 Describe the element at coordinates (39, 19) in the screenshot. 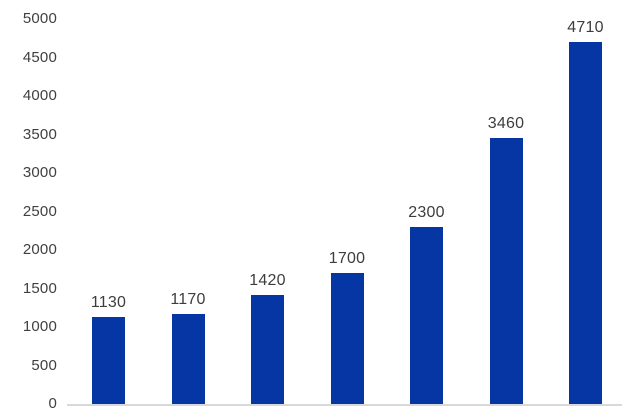

I see `y-axis-tick-label: 5000` at that location.